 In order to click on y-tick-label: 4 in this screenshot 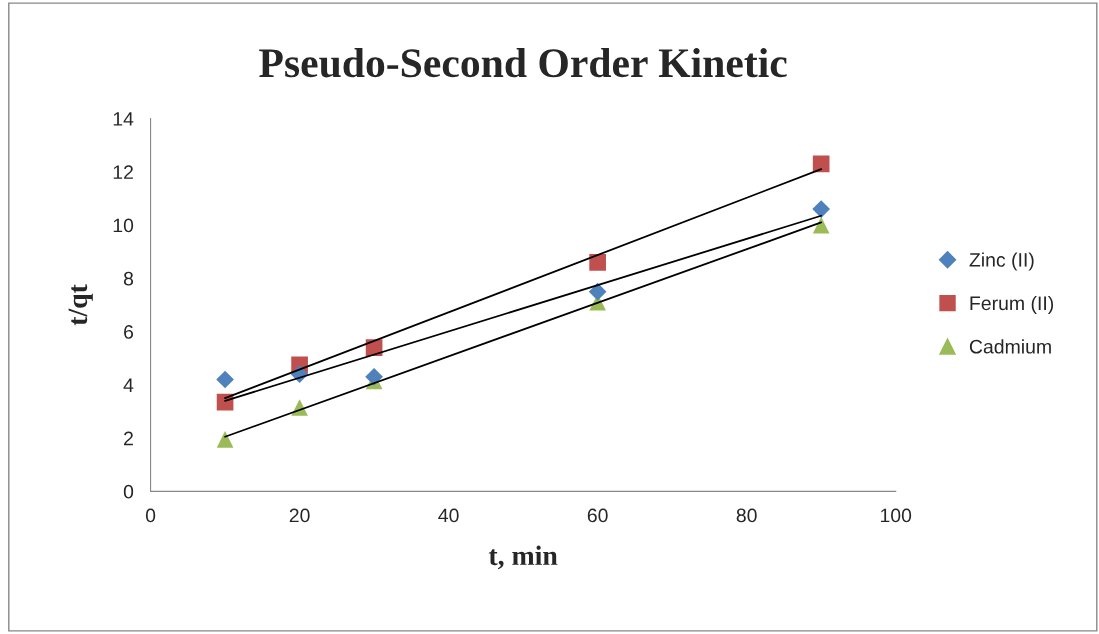, I will do `click(128, 385)`.